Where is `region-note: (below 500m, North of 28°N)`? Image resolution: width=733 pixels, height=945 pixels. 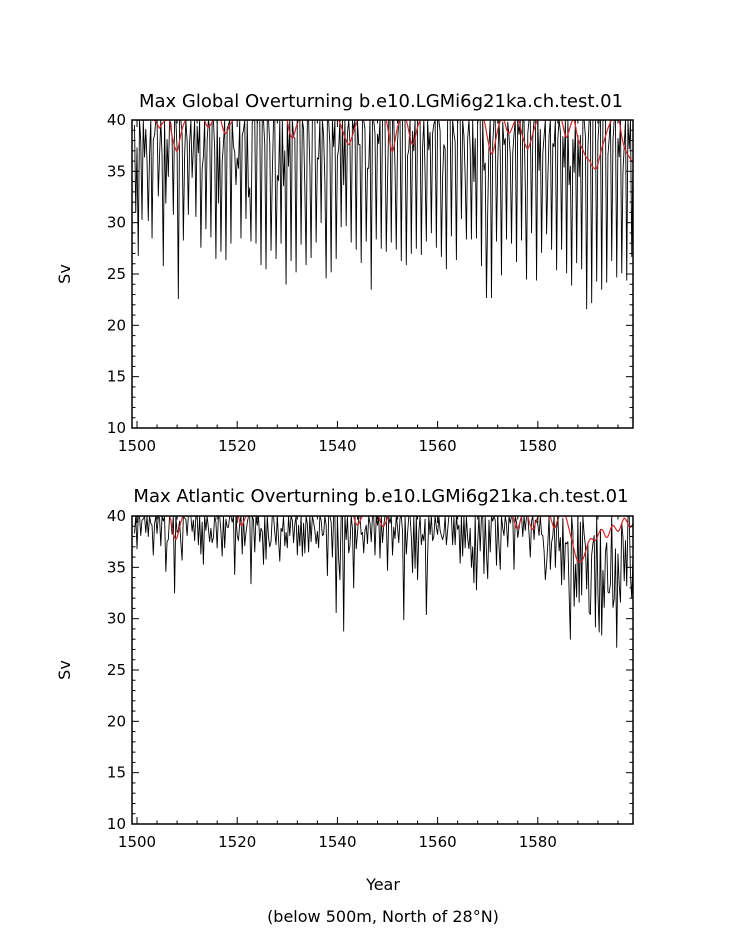 region-note: (below 500m, North of 28°N) is located at coordinates (383, 916).